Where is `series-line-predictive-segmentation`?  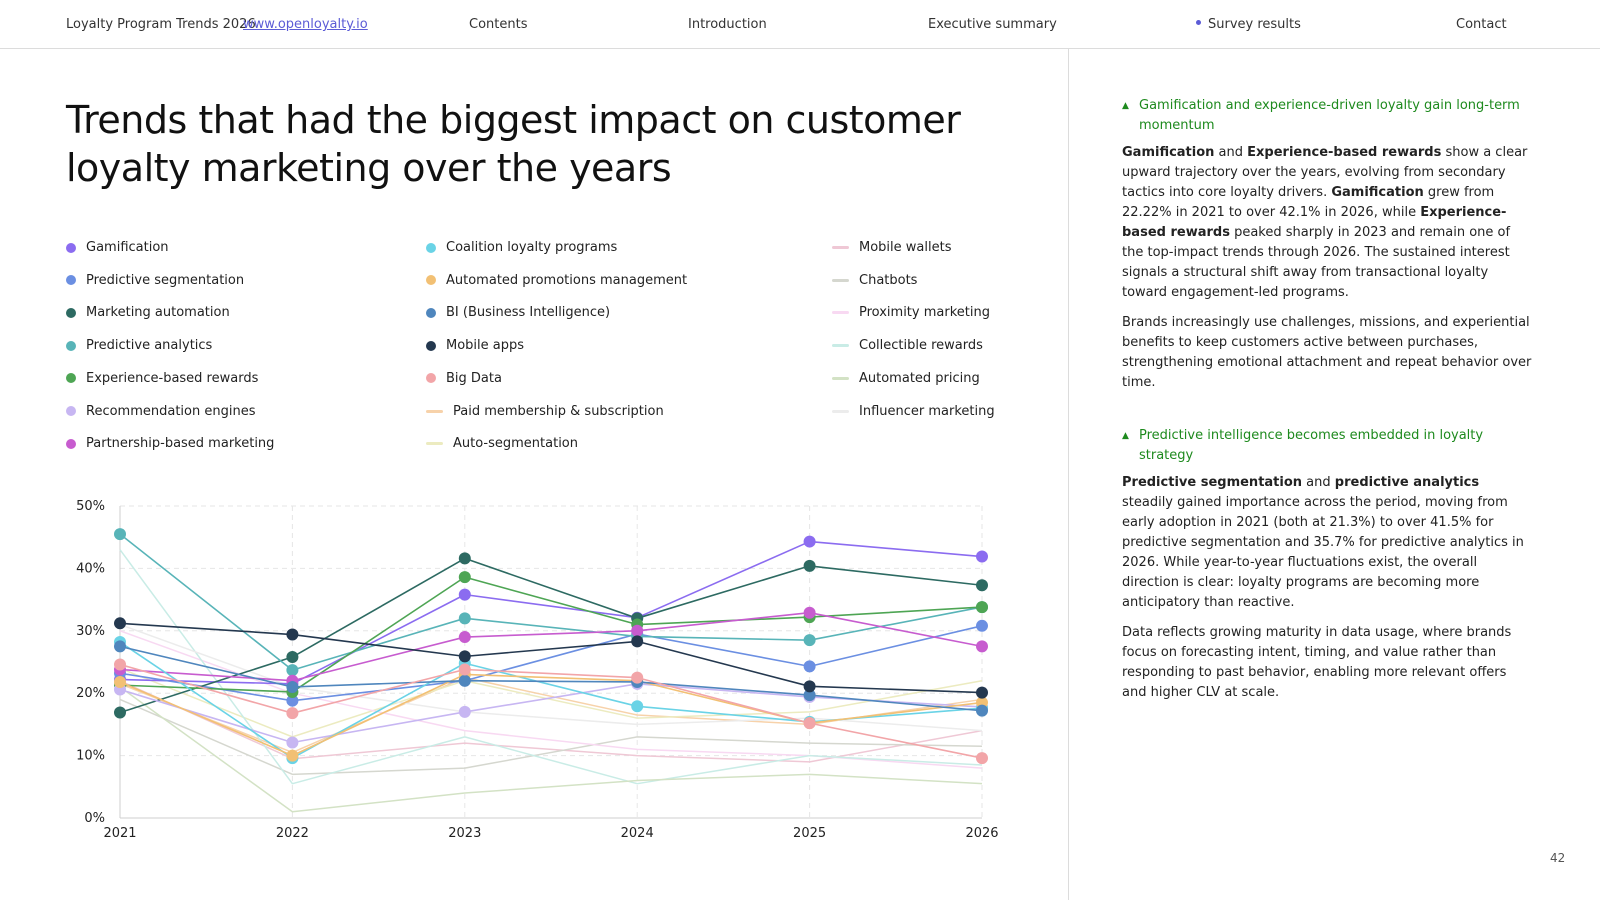
series-line-predictive-segmentation is located at coordinates (551, 663).